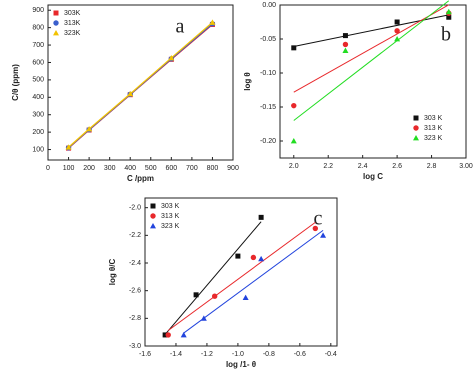  Describe the element at coordinates (233, 168) in the screenshot. I see `x-tick-label: 900` at that location.